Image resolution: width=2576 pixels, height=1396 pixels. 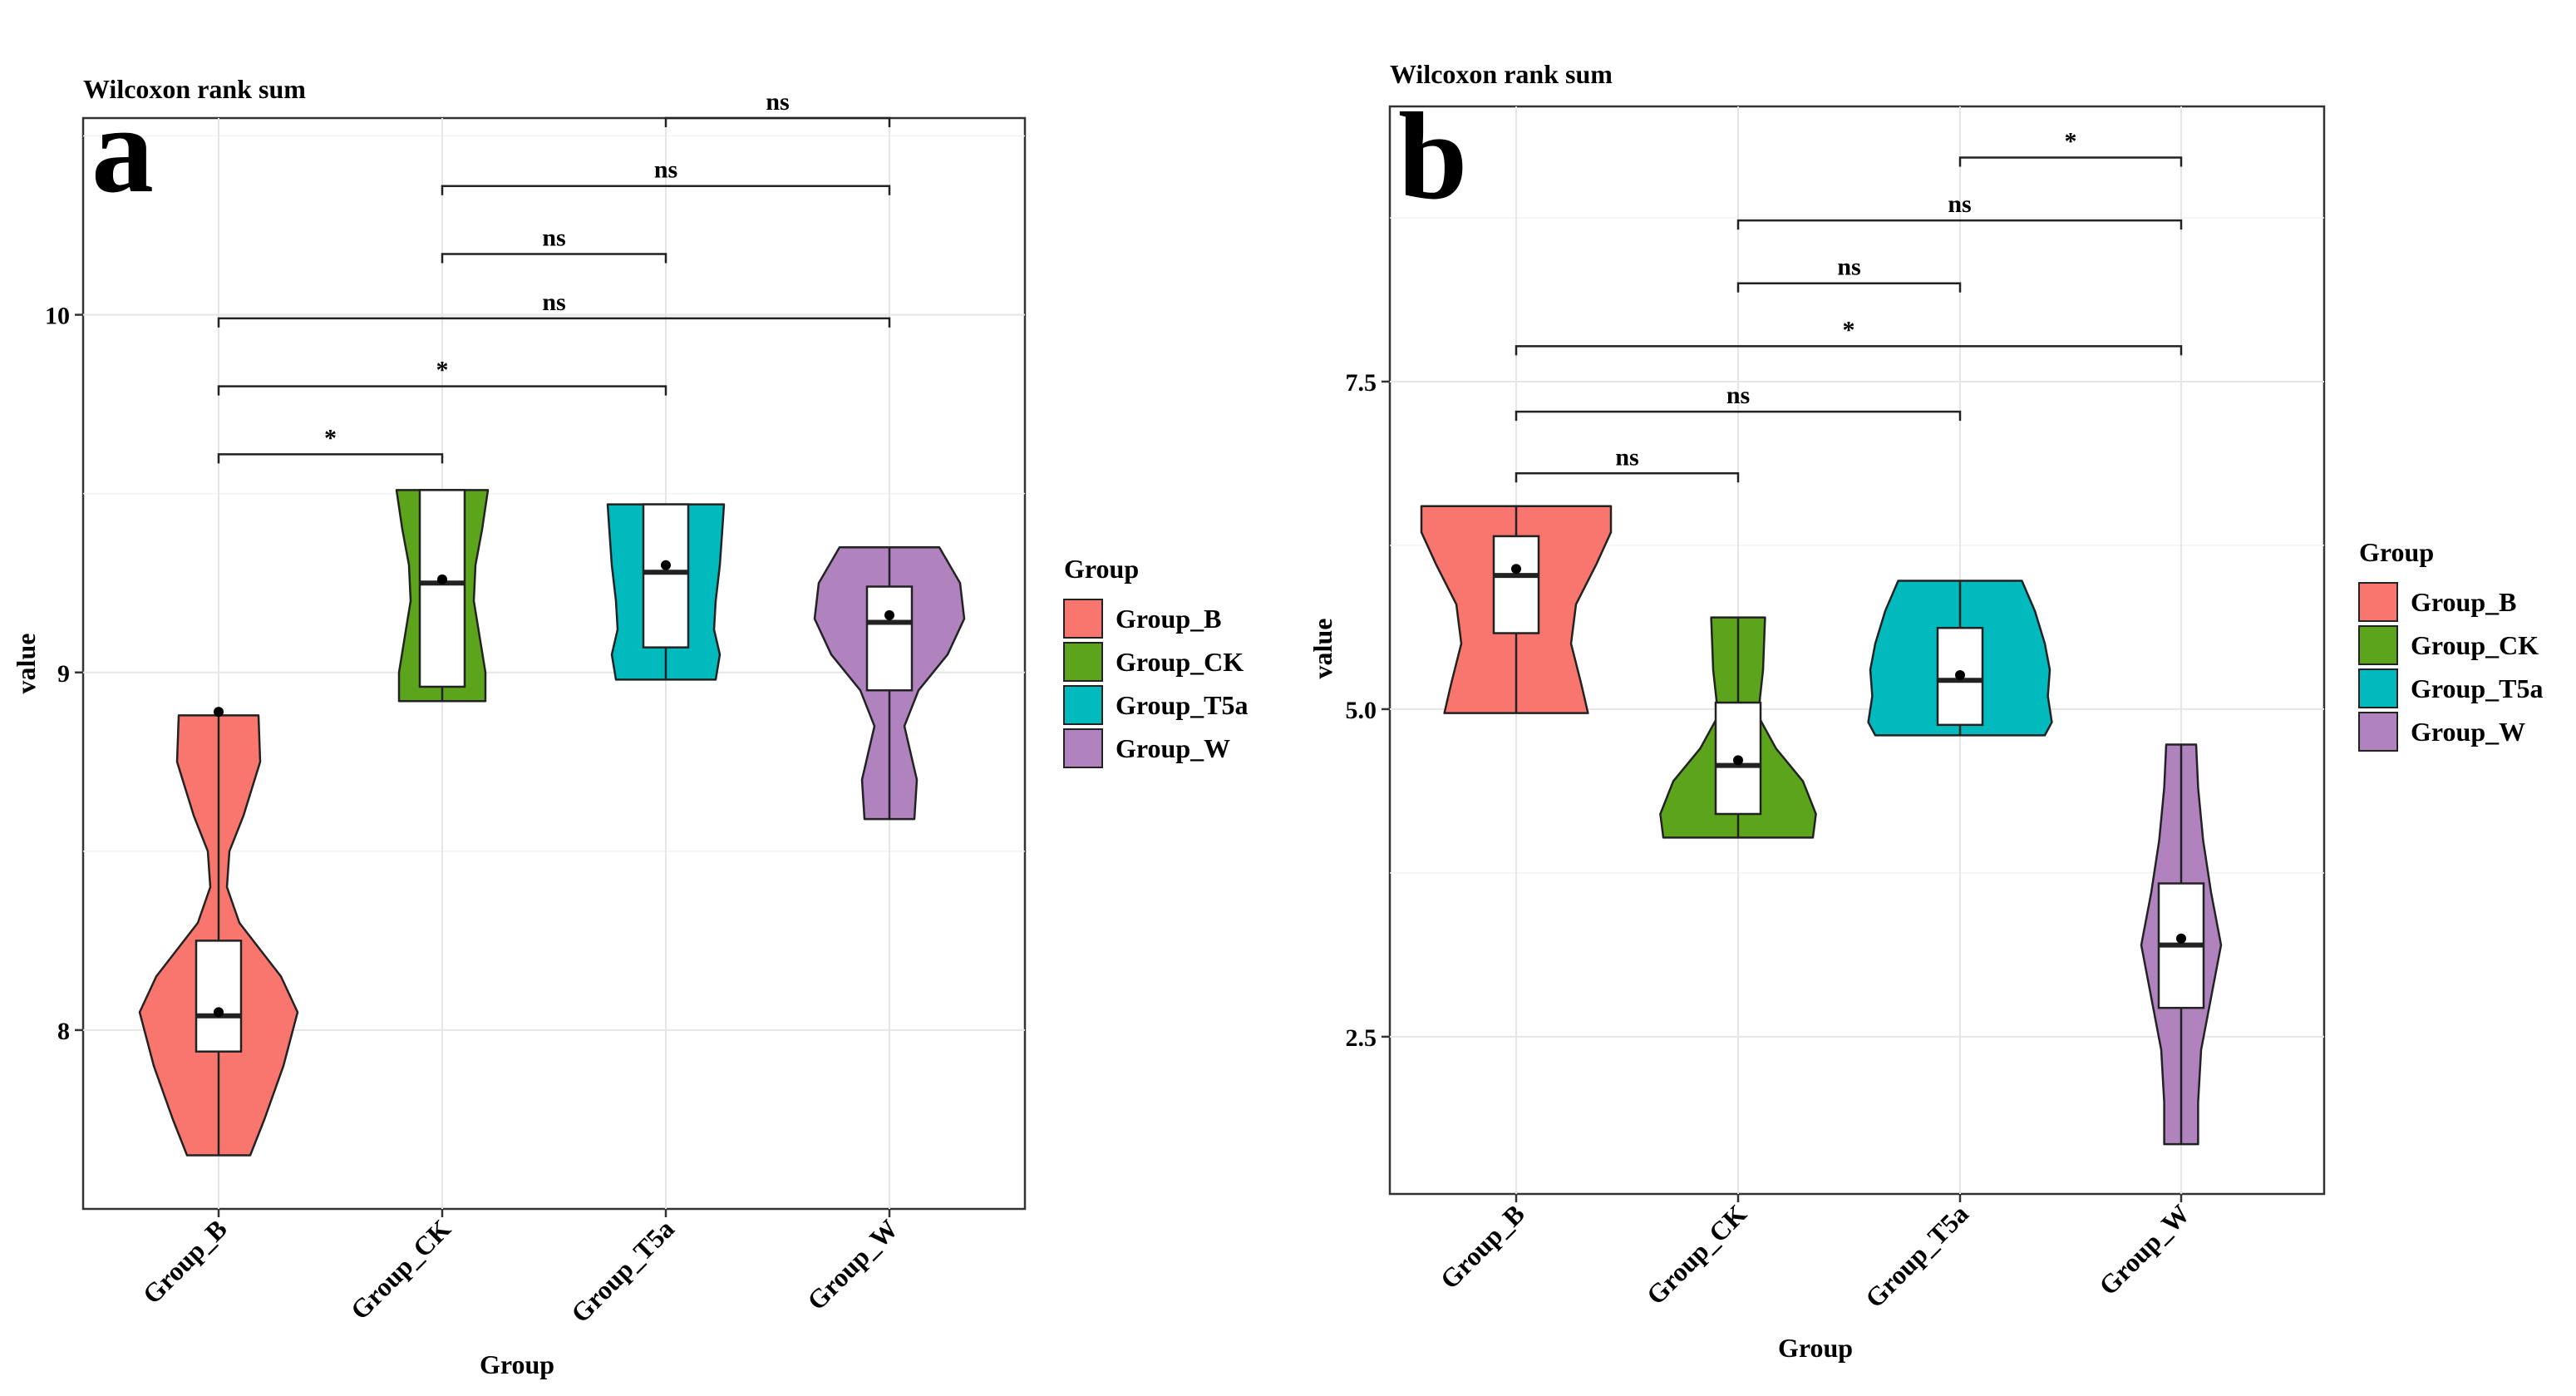 I want to click on y-tick-label: 5.0, so click(x=1361, y=710).